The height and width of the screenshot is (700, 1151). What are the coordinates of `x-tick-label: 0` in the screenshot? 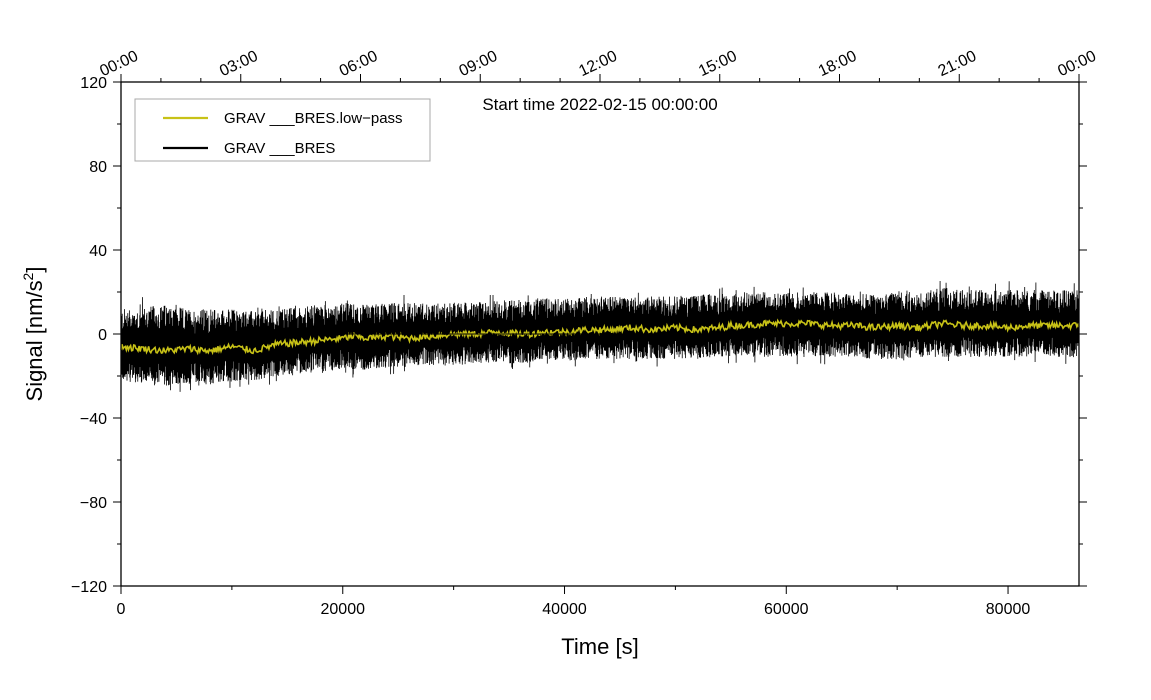 It's located at (121, 609).